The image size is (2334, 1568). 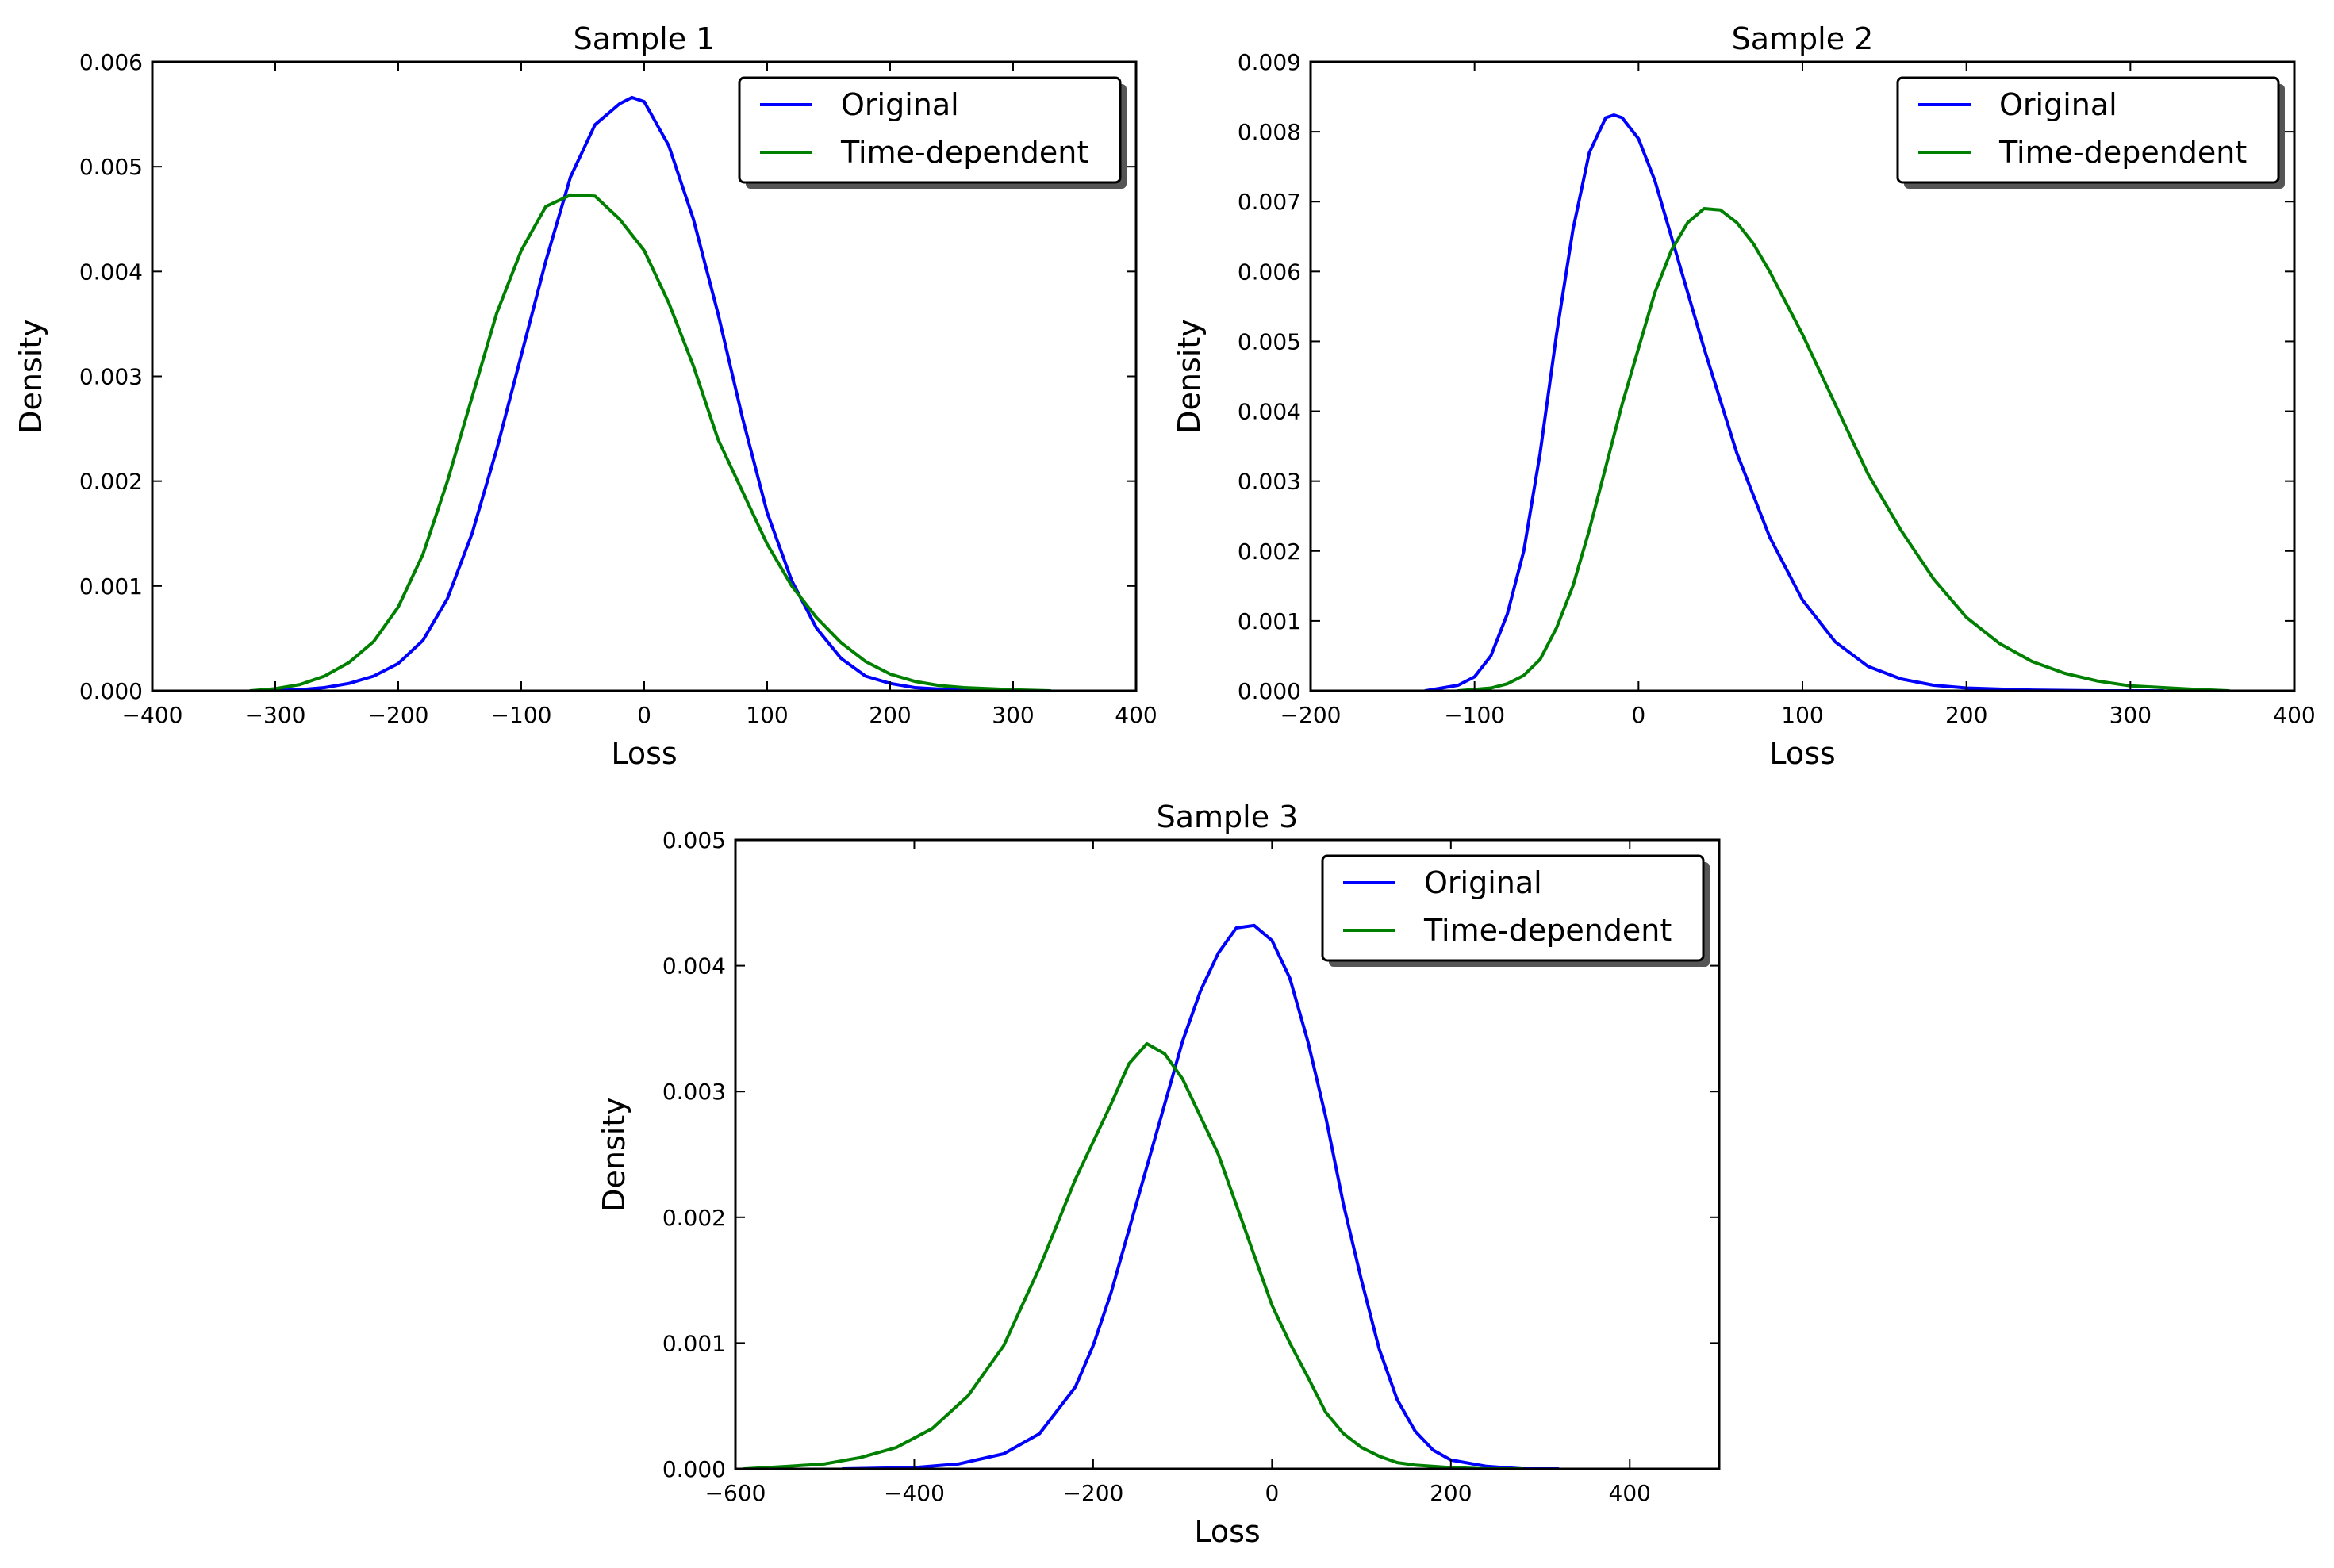 I want to click on chart-1-series-time-dependent-line, so click(x=651, y=442).